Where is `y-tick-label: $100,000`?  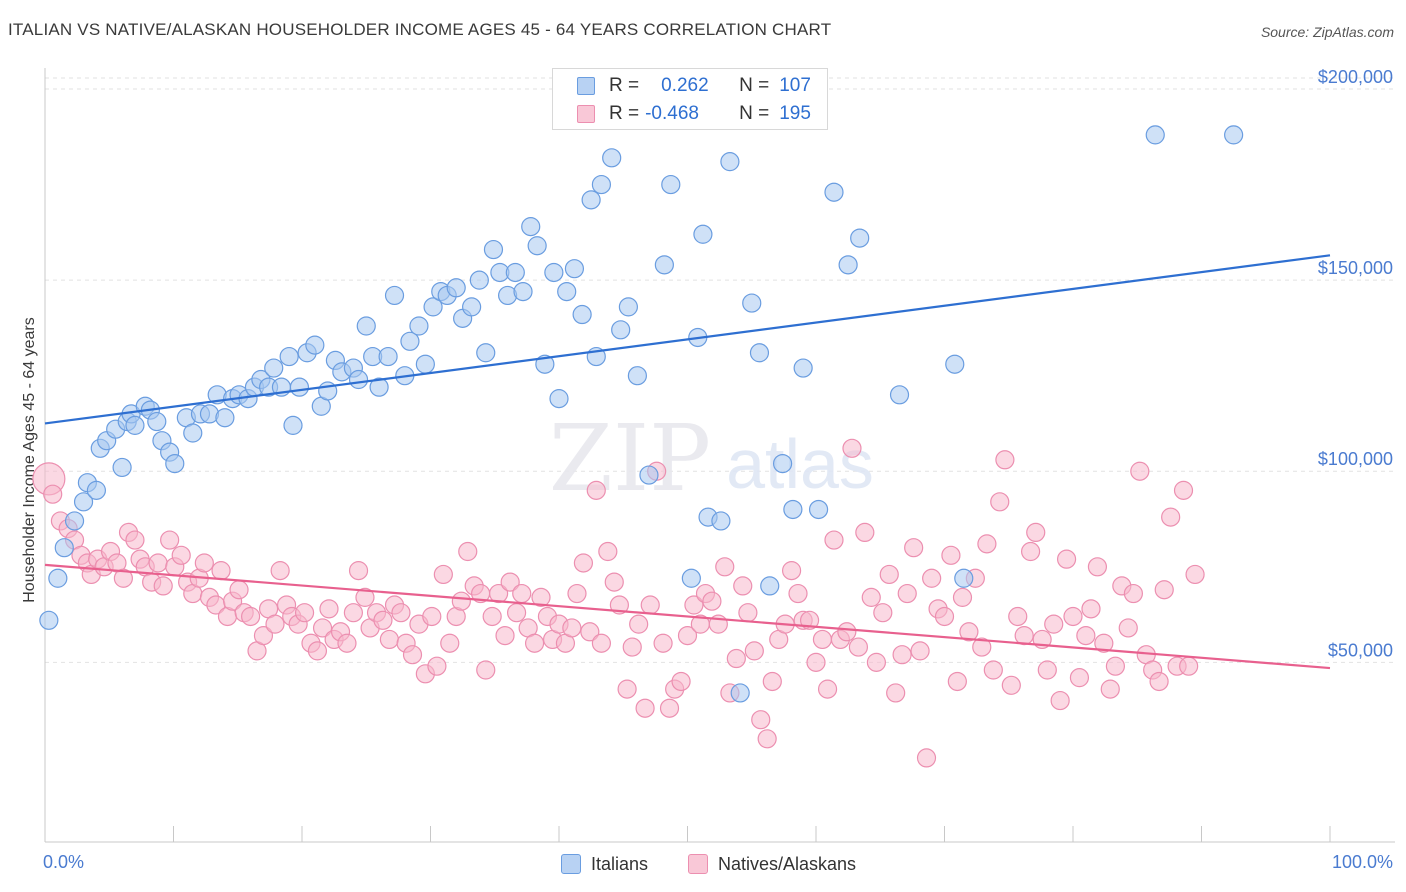
y-tick-label: $100,000 is located at coordinates (1355, 459).